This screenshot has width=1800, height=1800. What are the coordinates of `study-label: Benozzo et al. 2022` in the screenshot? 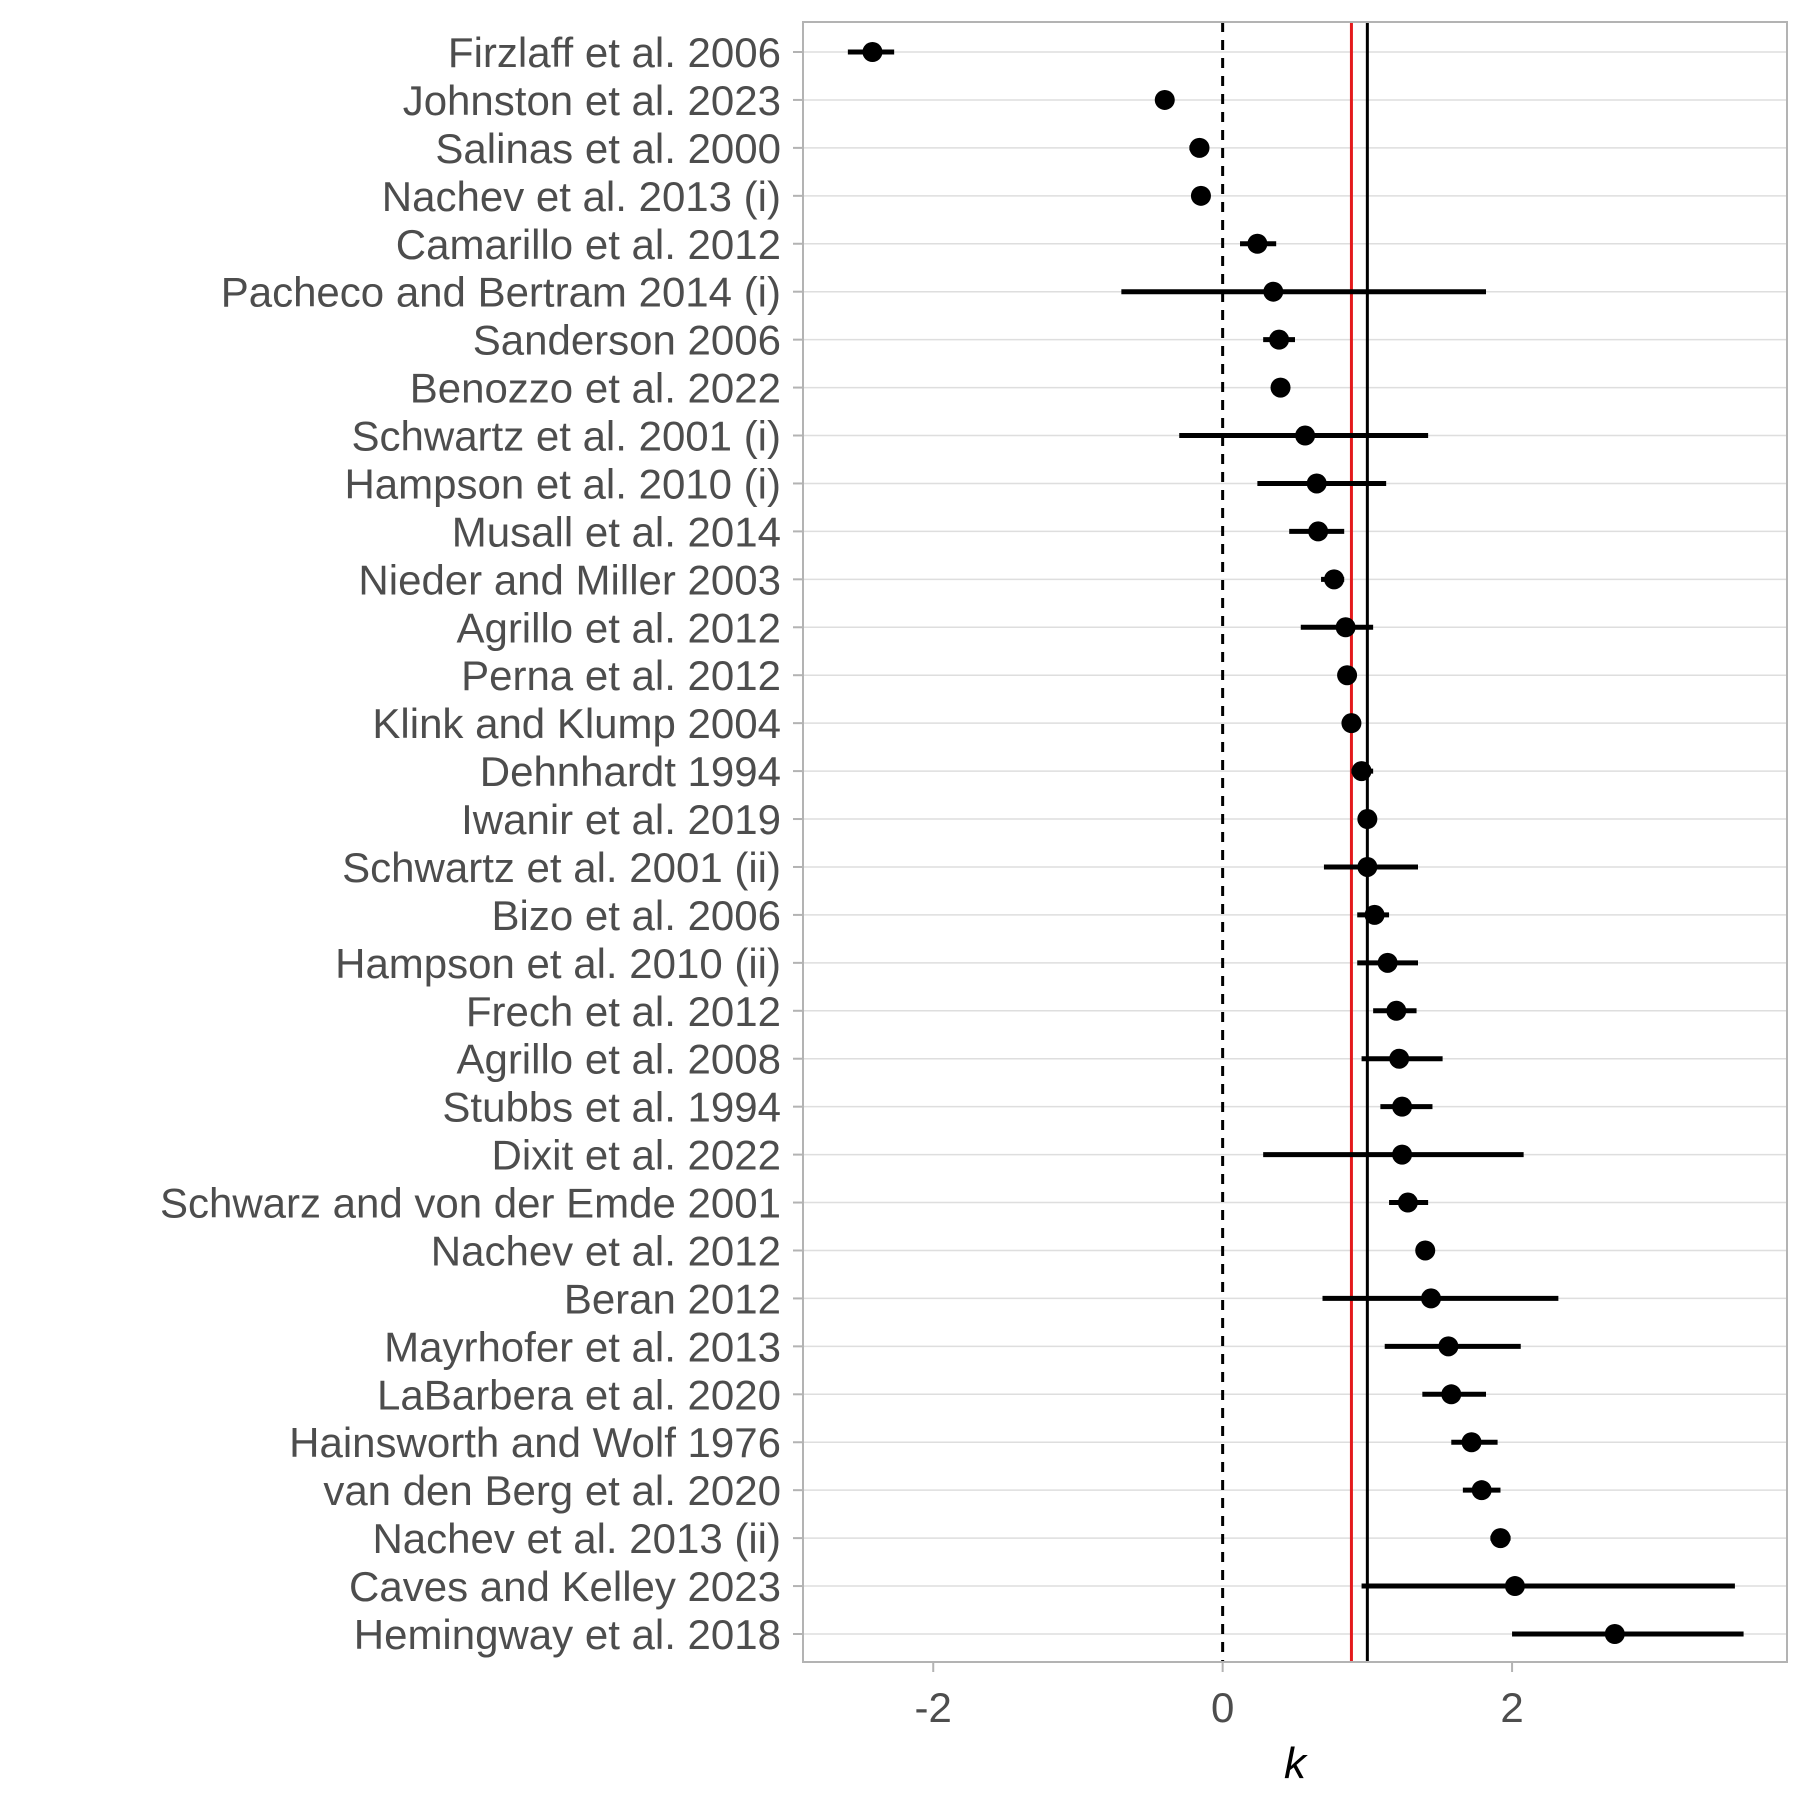 It's located at (595, 388).